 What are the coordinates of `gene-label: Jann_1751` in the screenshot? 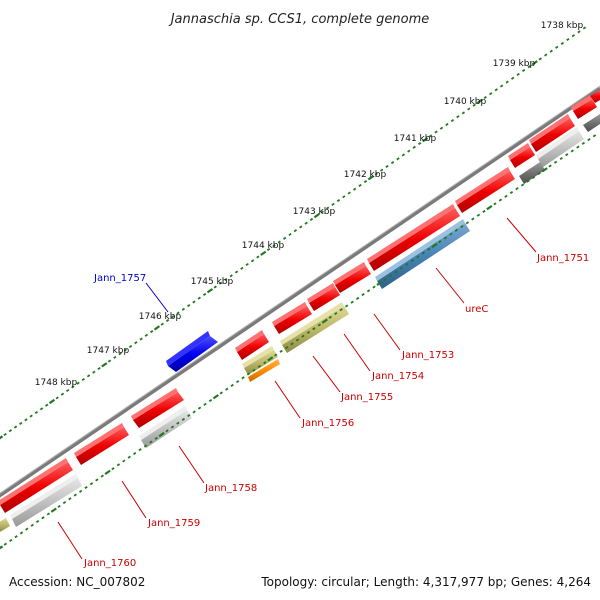 It's located at (562, 258).